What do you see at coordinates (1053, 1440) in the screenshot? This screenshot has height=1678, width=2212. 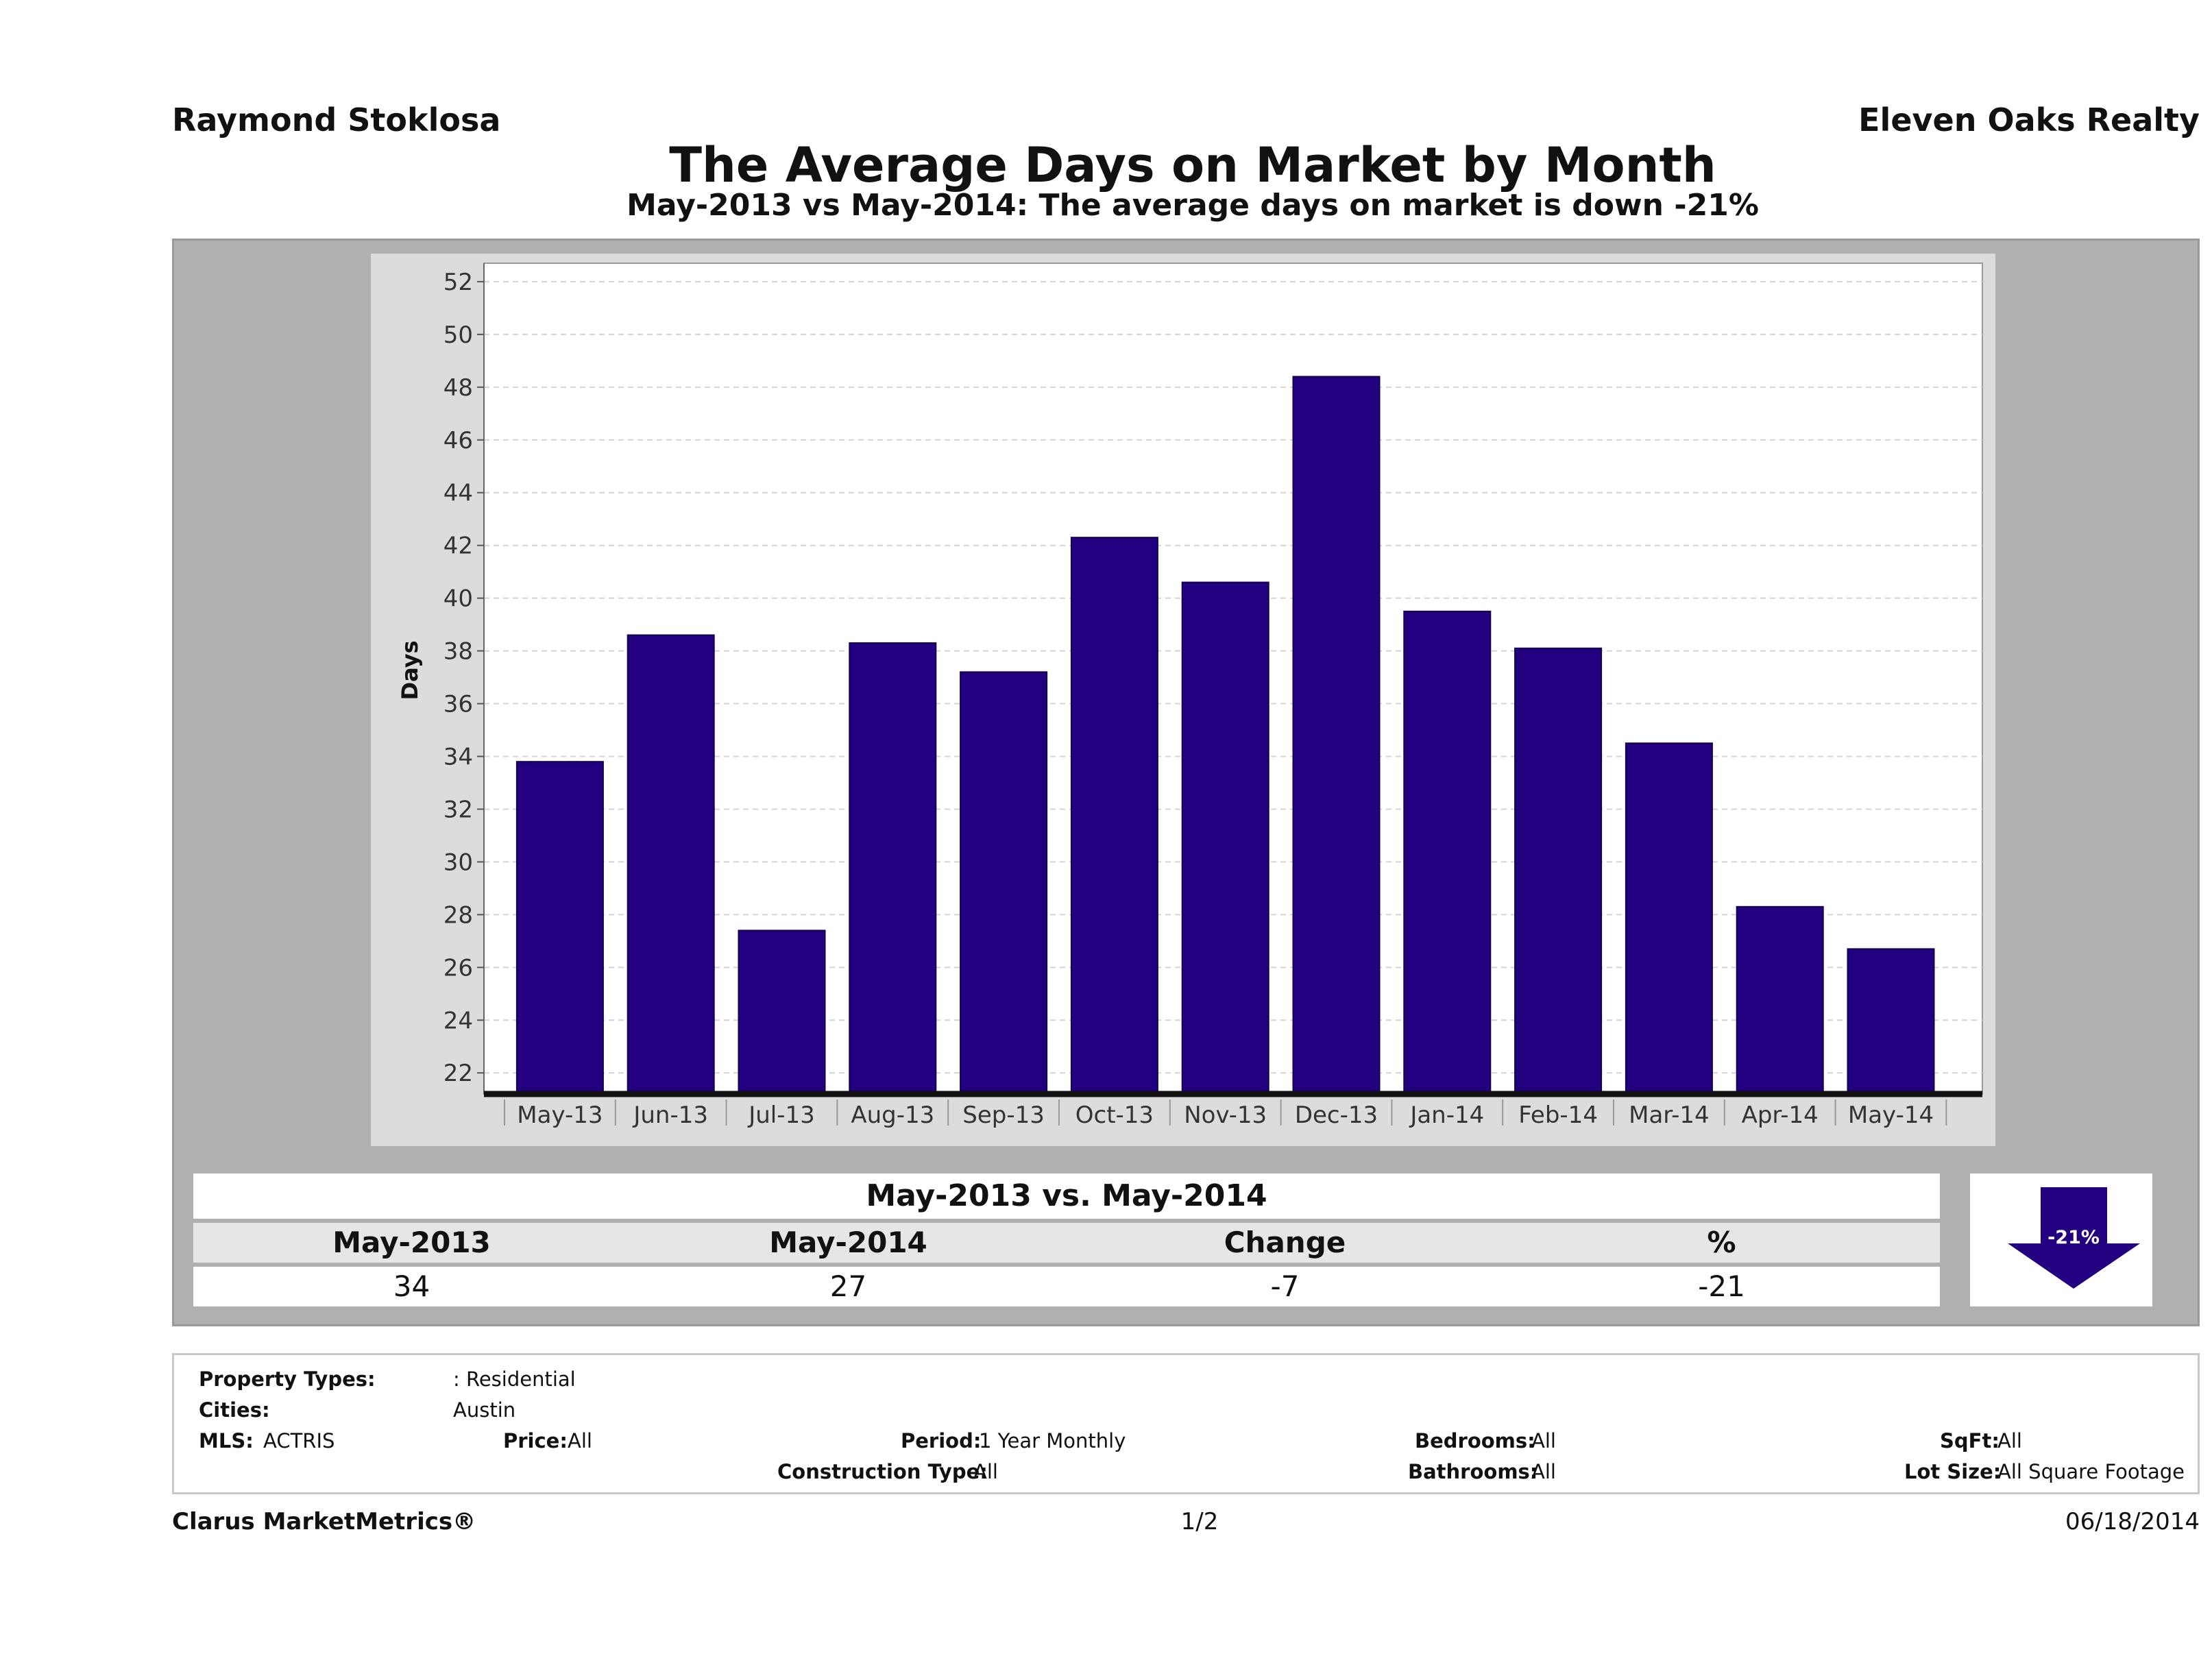 I see `period-value: 1 Year Monthly` at bounding box center [1053, 1440].